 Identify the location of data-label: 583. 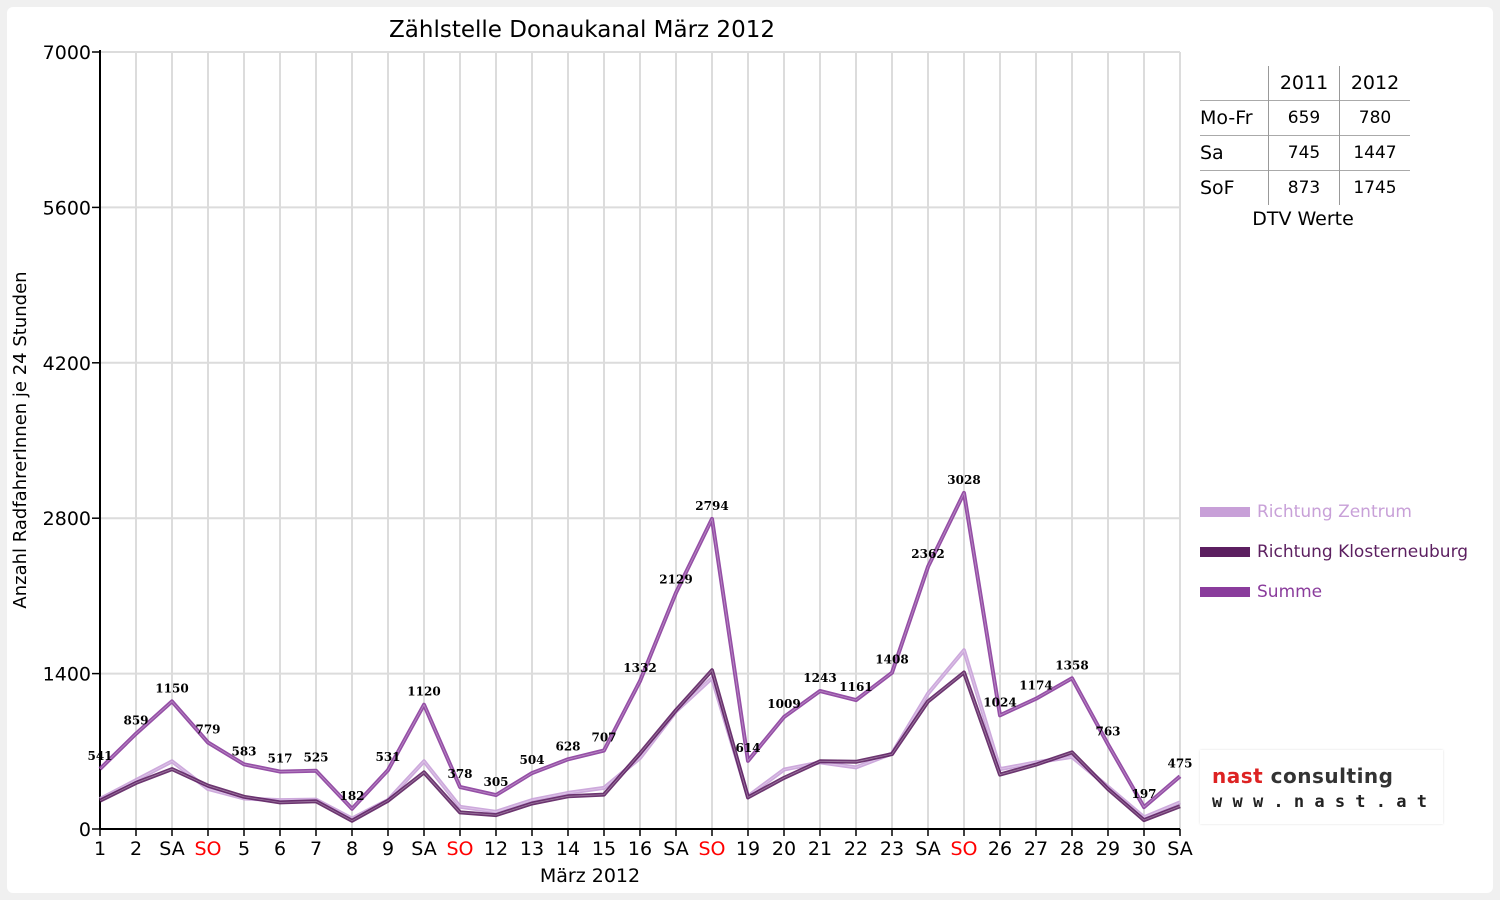
(243, 751).